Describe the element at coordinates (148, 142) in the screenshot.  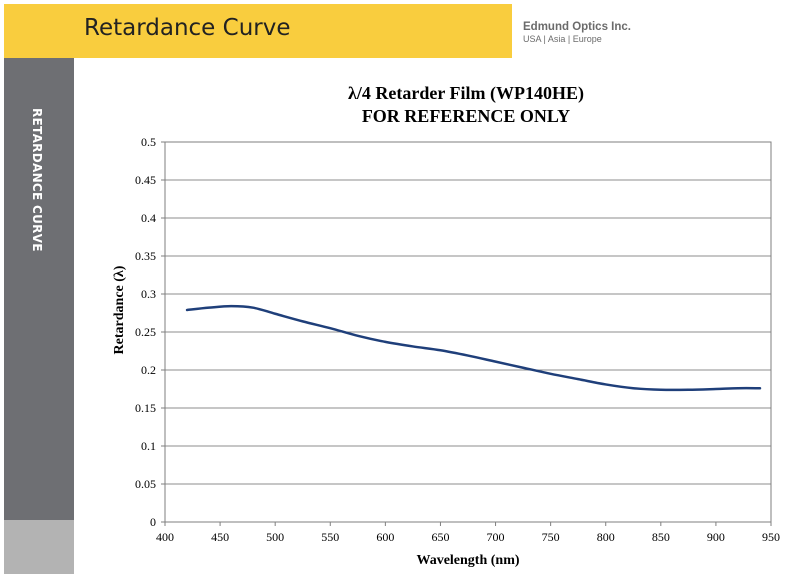
I see `y-tick-label: 0.5` at that location.